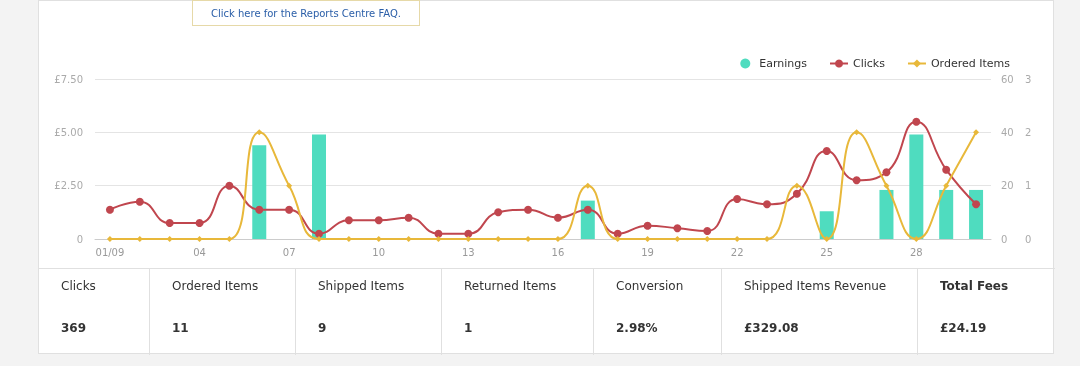 This screenshot has width=1080, height=366. I want to click on y2-tick-label: 0, so click(1004, 239).